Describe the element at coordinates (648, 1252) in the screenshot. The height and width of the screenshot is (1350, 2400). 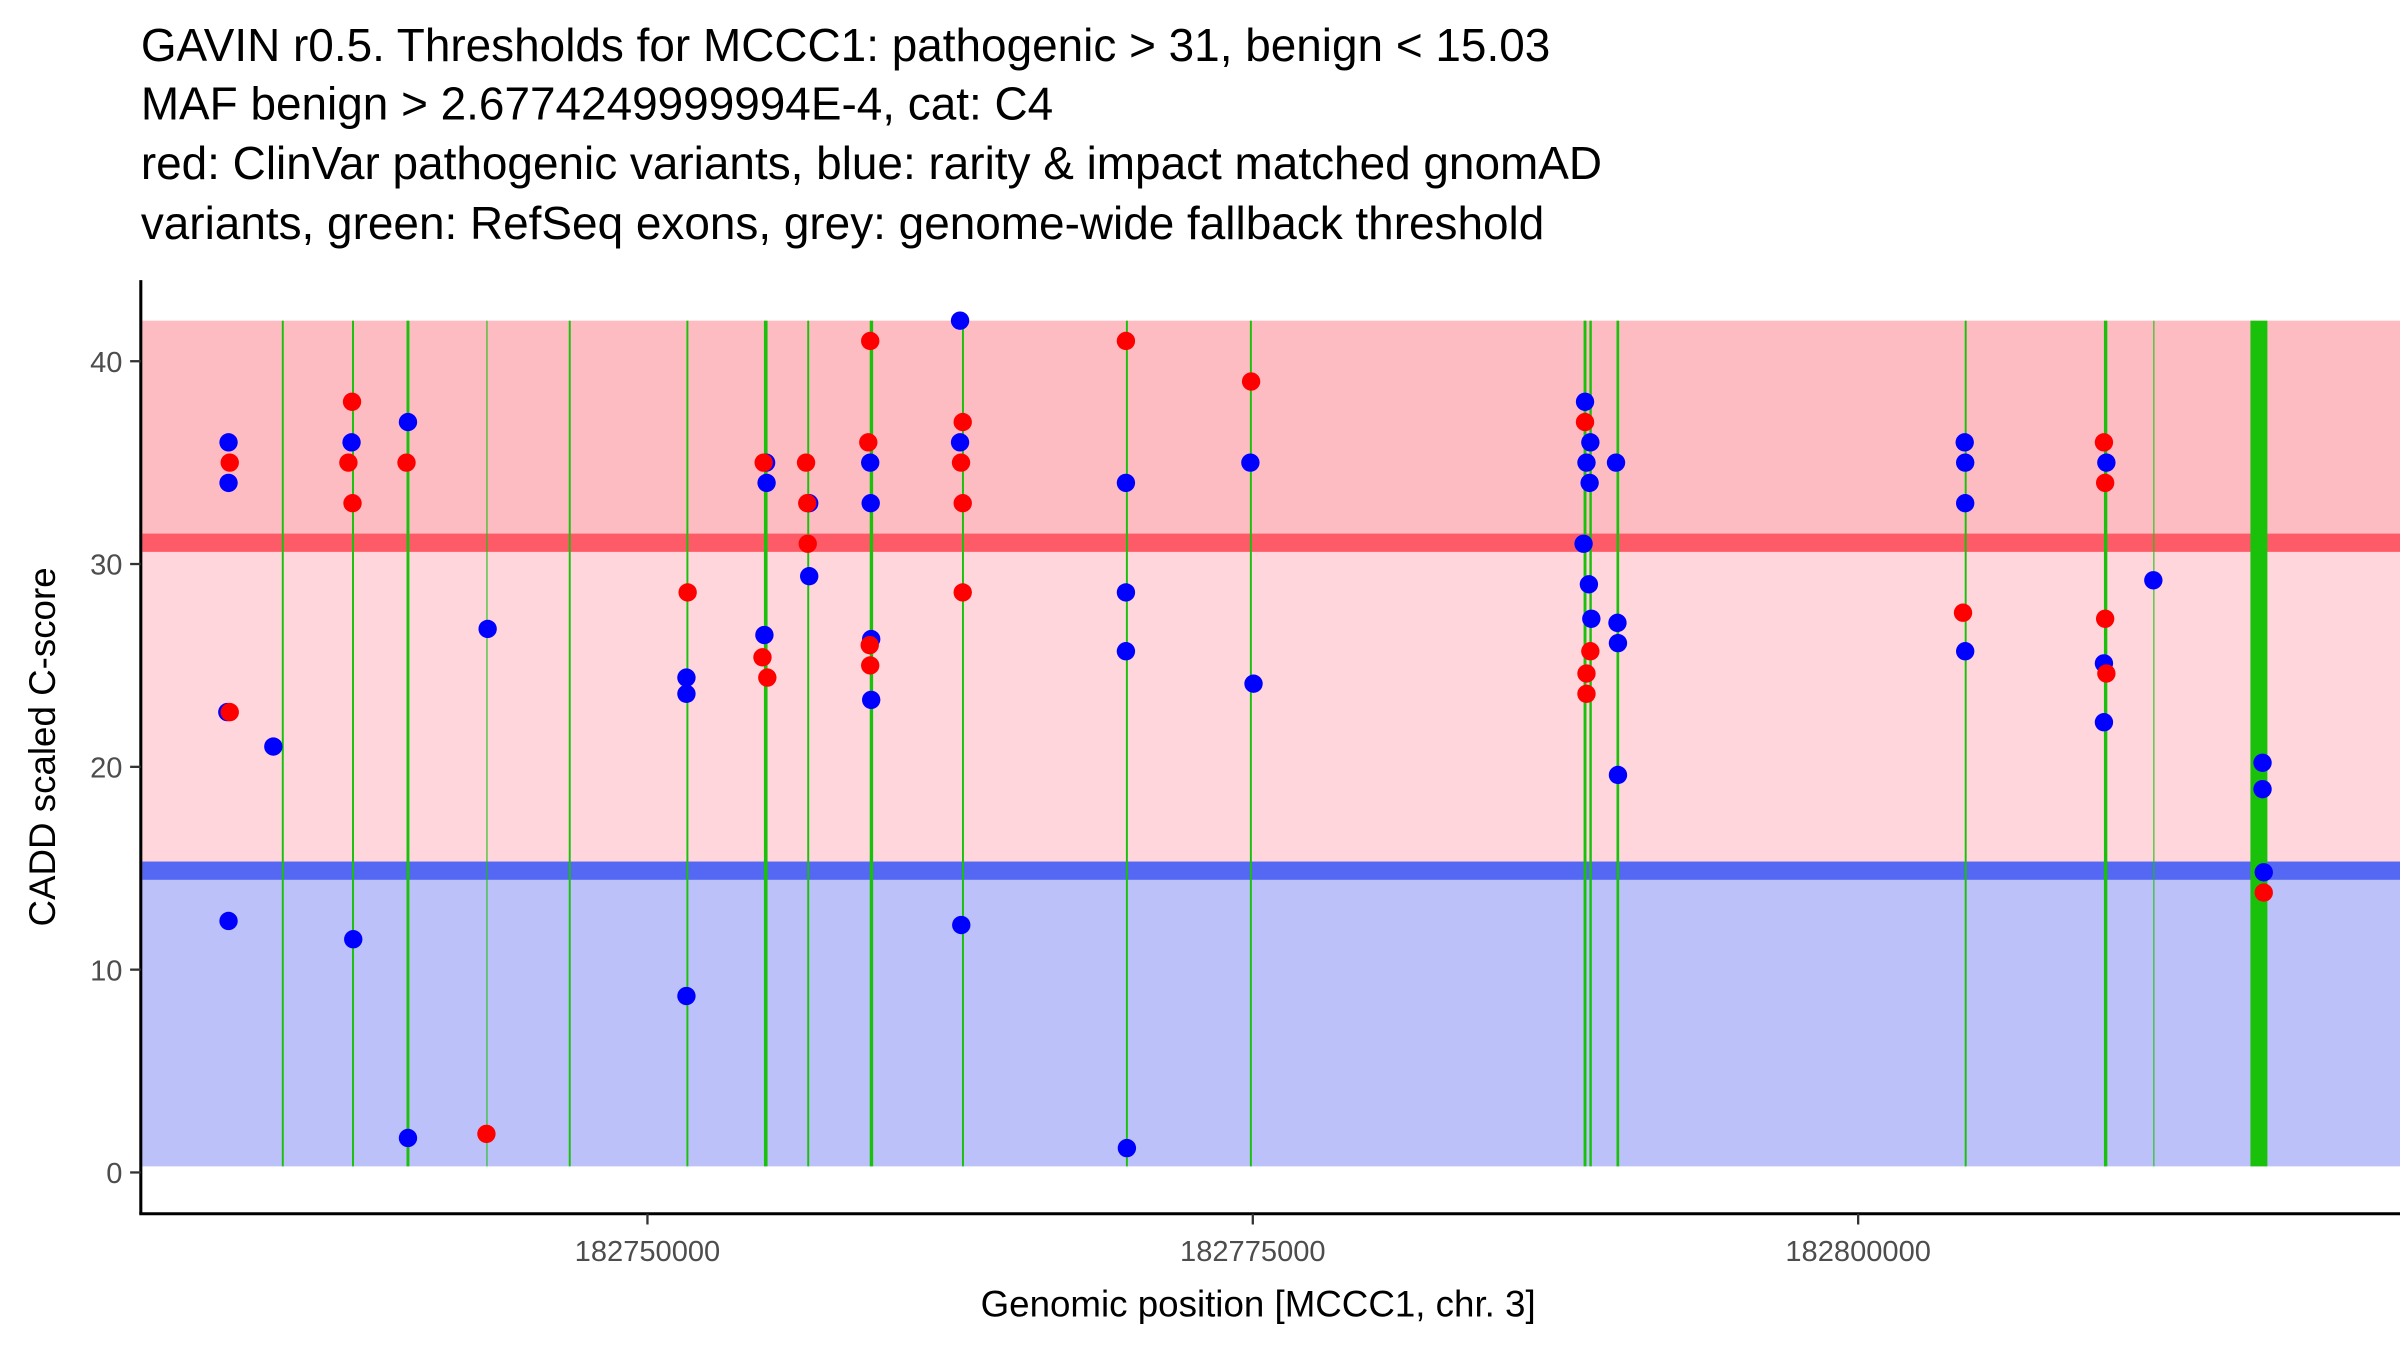
I see `x-tick-label: 182750000` at that location.